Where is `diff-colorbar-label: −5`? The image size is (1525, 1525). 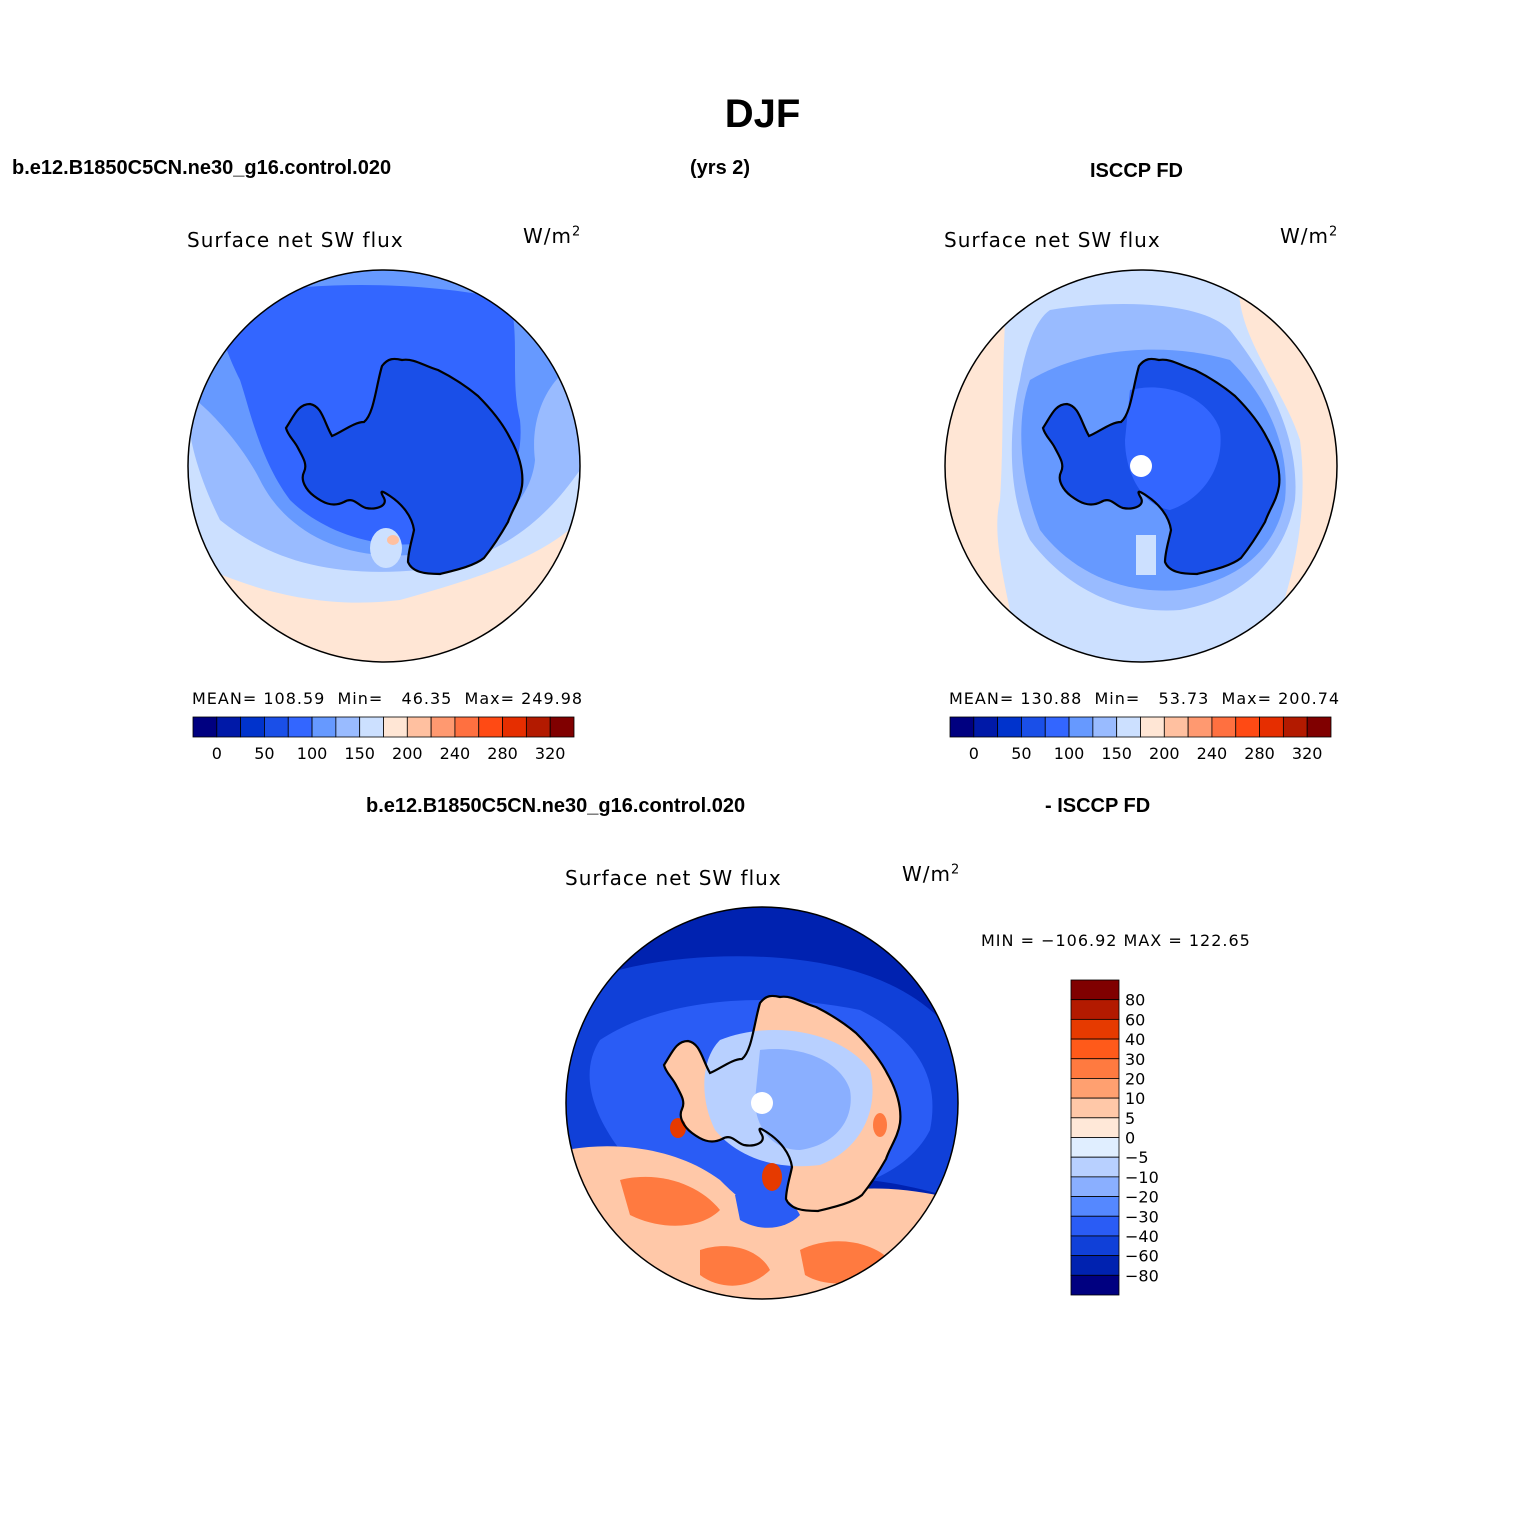 diff-colorbar-label: −5 is located at coordinates (1137, 1157).